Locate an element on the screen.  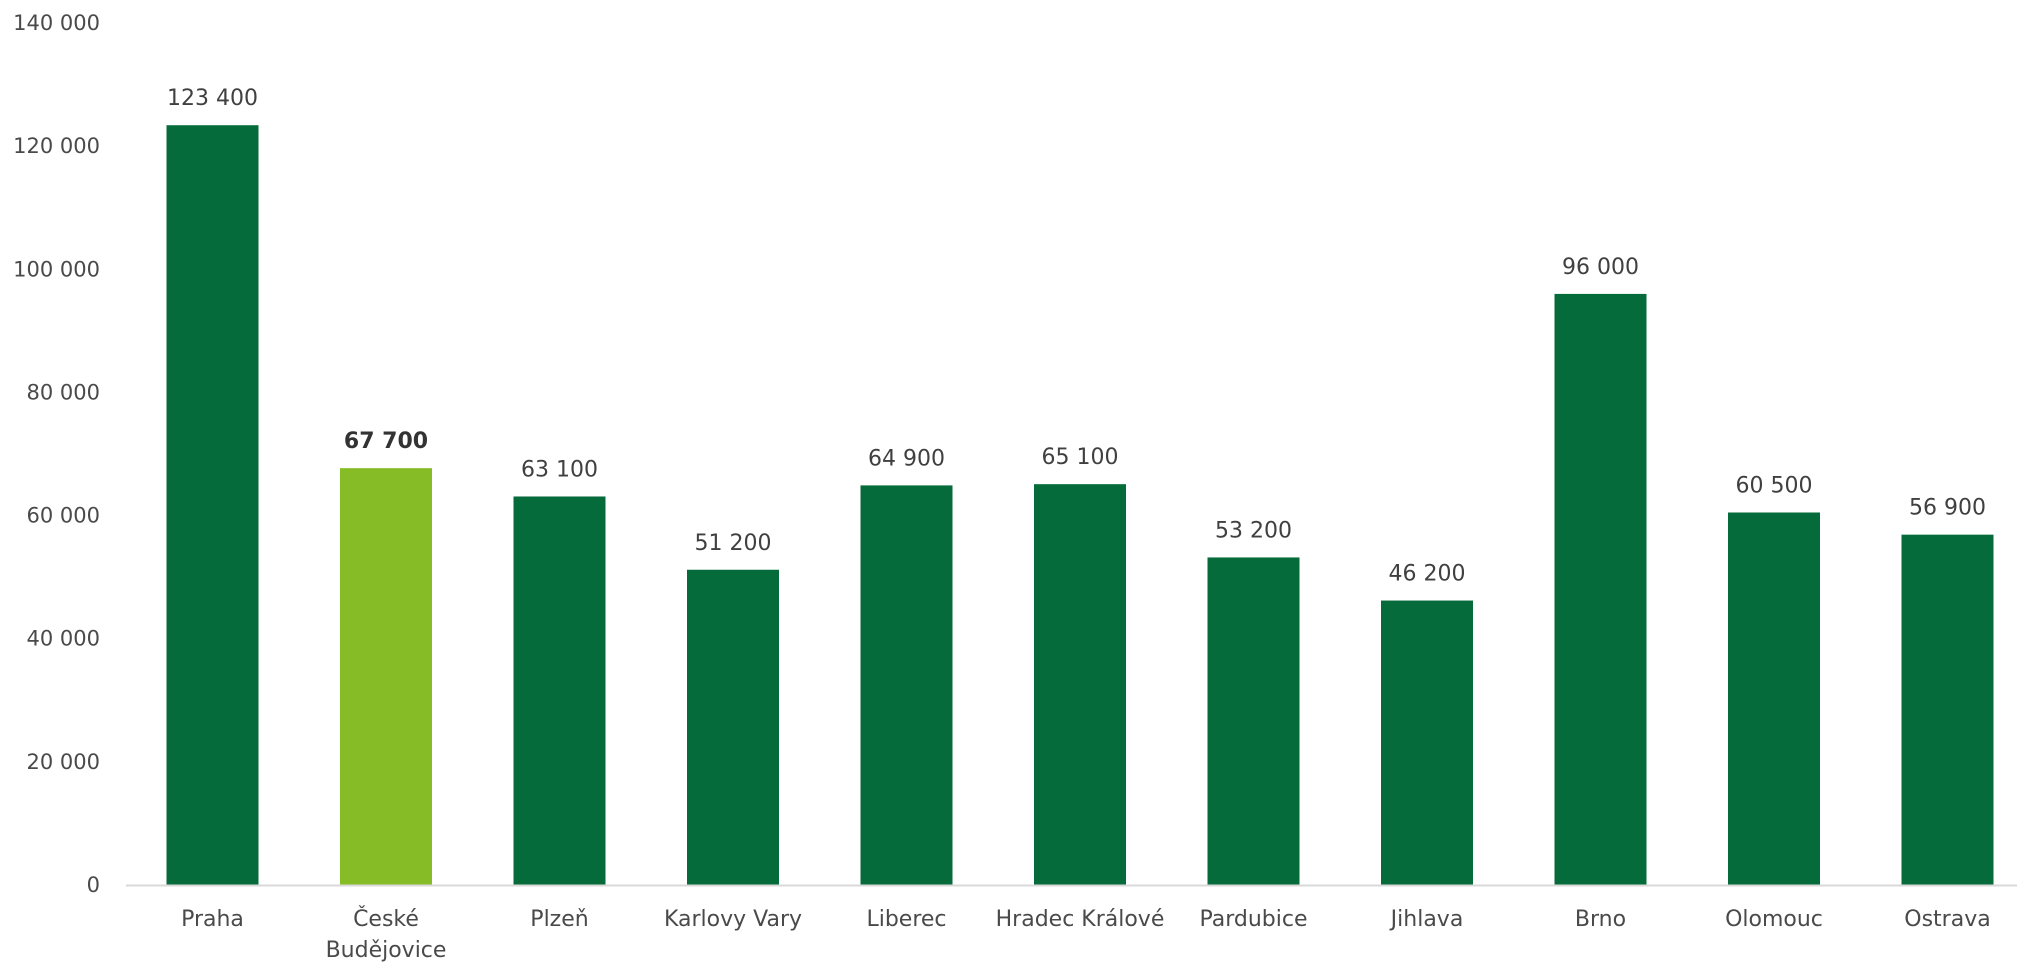
data-label: 63 100 is located at coordinates (559, 469).